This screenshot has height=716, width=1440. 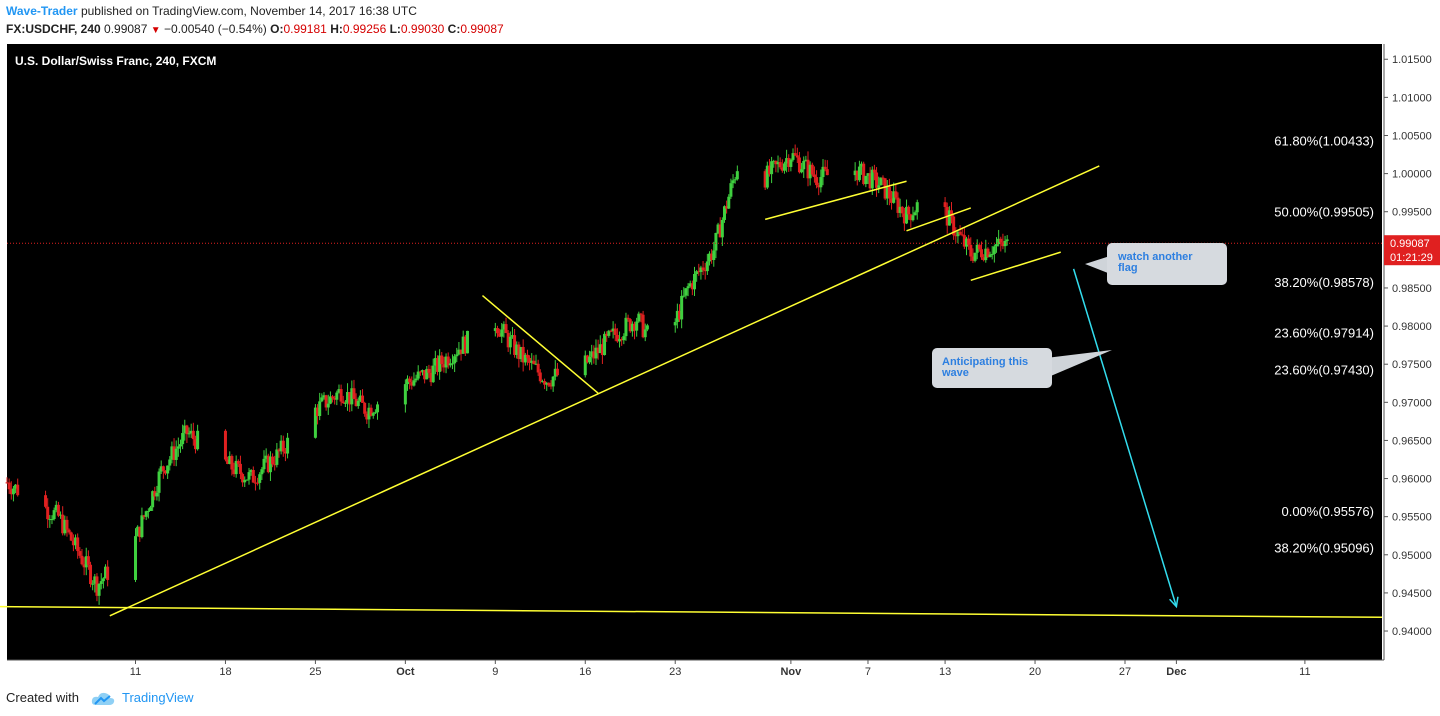 What do you see at coordinates (835, 200) in the screenshot?
I see `trendline` at bounding box center [835, 200].